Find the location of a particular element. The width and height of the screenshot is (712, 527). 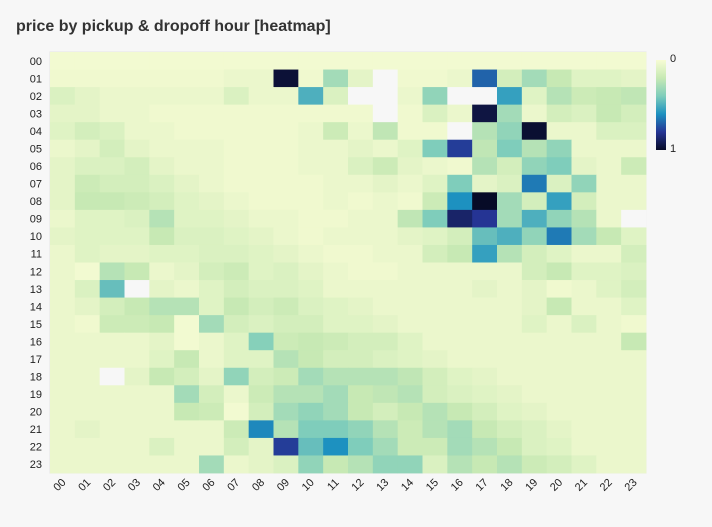

x-tick-label: 09 is located at coordinates (283, 485).